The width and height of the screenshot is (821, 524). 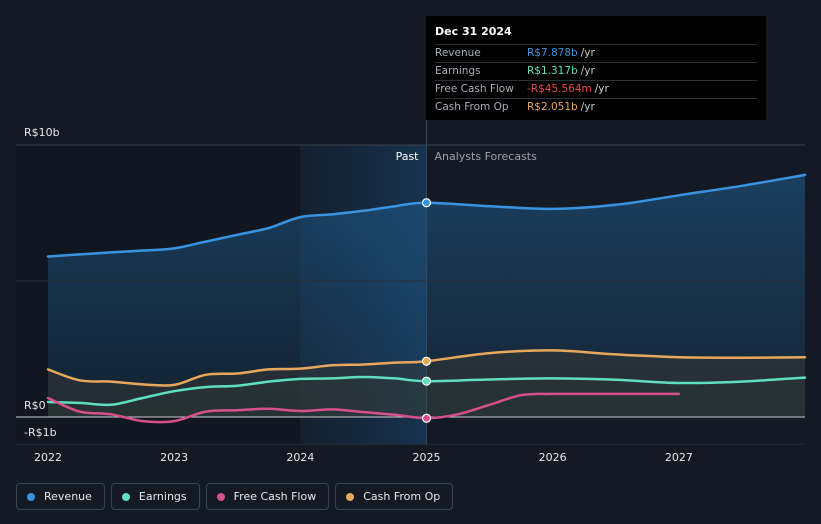 What do you see at coordinates (474, 89) in the screenshot?
I see `tooltip-label: Free Cash Flow` at bounding box center [474, 89].